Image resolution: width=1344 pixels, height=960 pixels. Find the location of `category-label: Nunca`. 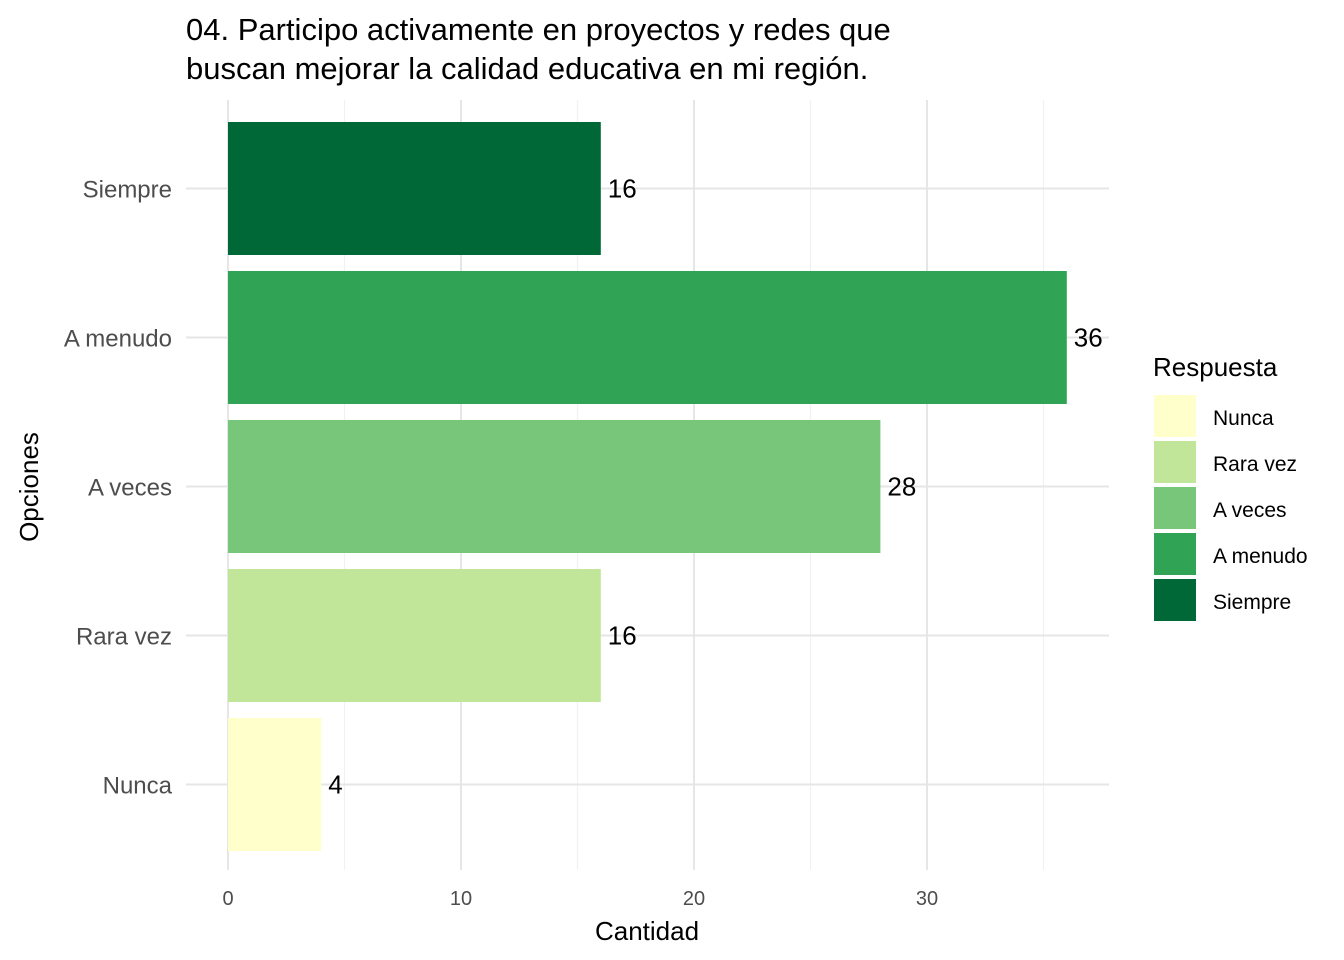

category-label: Nunca is located at coordinates (138, 786).